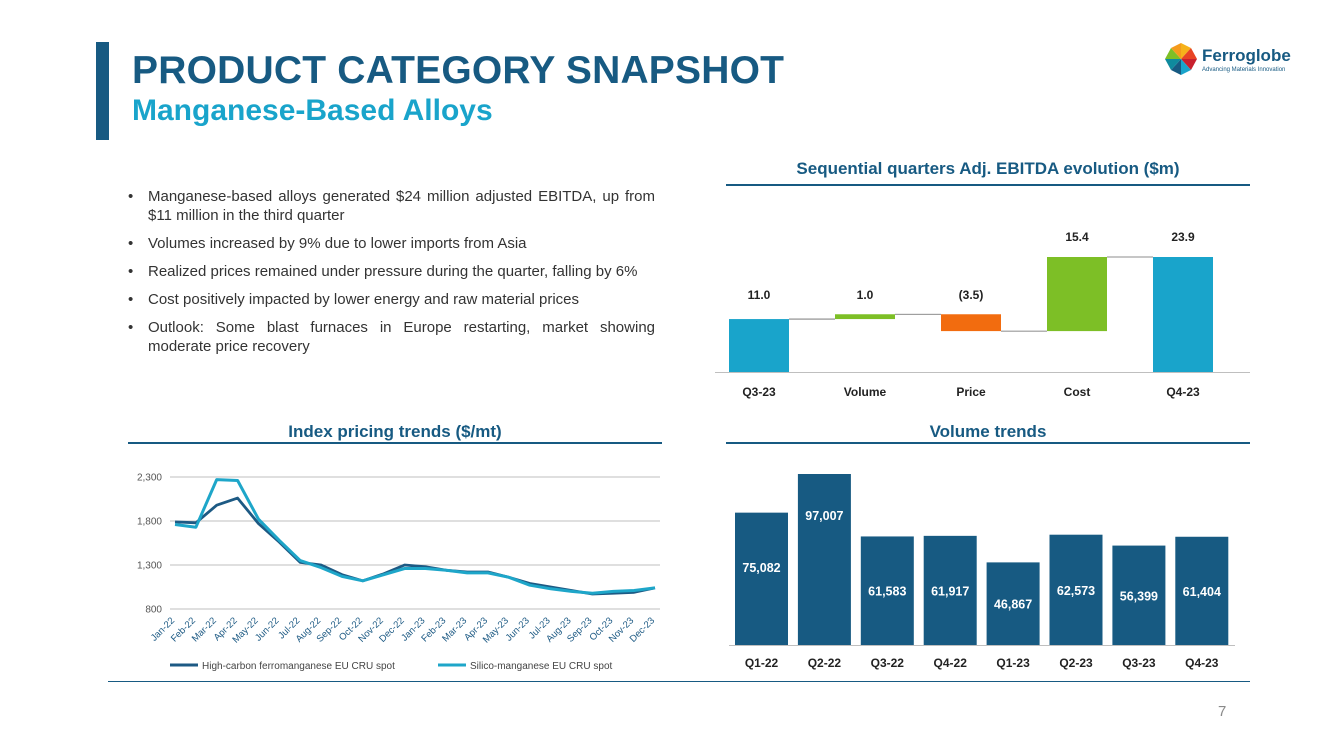  What do you see at coordinates (1222, 711) in the screenshot?
I see `page-number: 7` at bounding box center [1222, 711].